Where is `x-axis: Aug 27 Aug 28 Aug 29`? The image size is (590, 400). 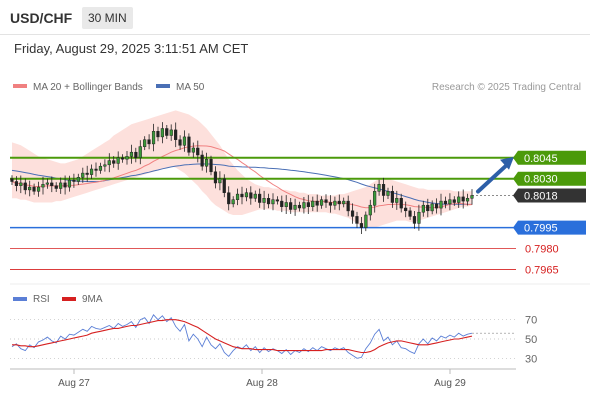 x-axis: Aug 27 Aug 28 Aug 29 is located at coordinates (262, 379).